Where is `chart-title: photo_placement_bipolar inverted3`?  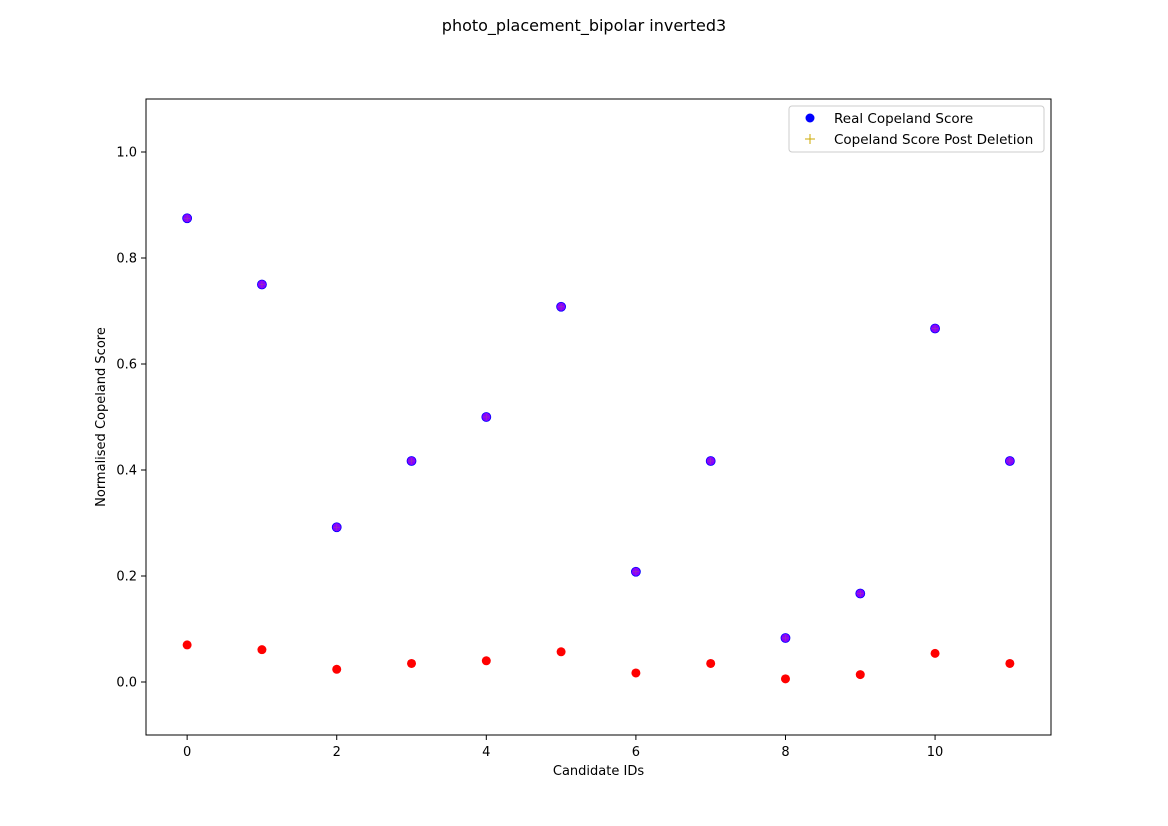 chart-title: photo_placement_bipolar inverted3 is located at coordinates (584, 26).